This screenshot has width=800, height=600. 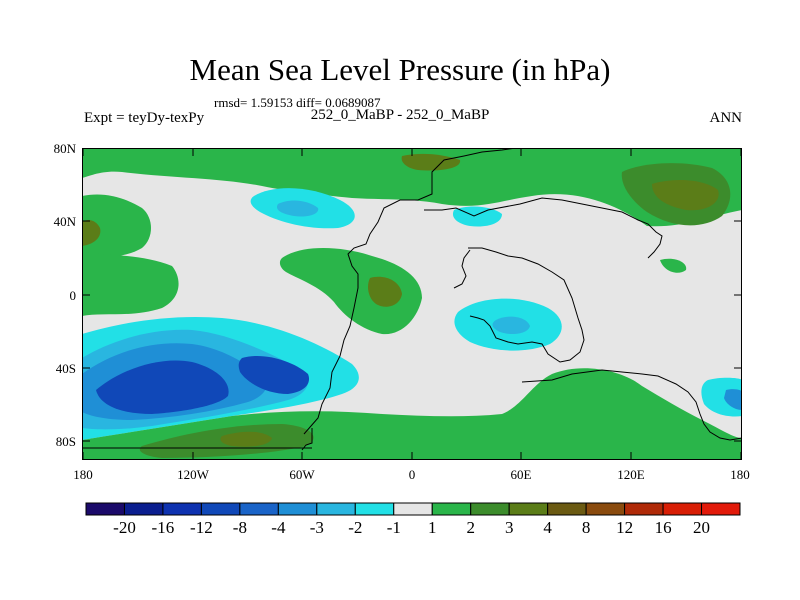 What do you see at coordinates (316, 527) in the screenshot?
I see `colorbar-label: -3` at bounding box center [316, 527].